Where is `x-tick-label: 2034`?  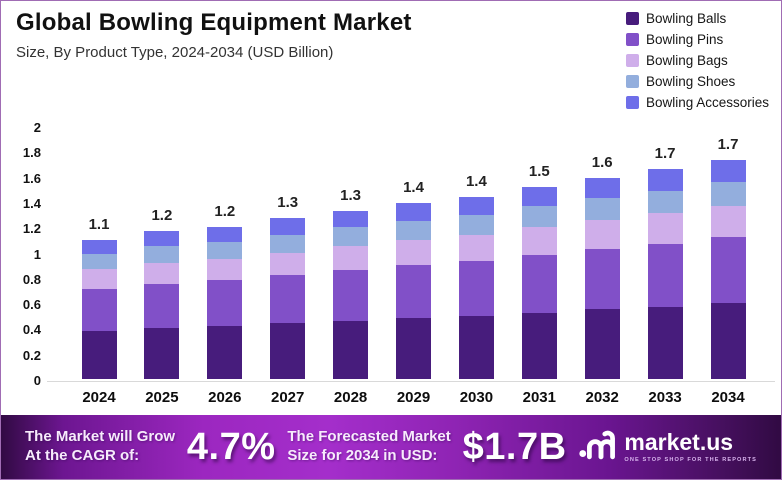 x-tick-label: 2034 is located at coordinates (728, 397).